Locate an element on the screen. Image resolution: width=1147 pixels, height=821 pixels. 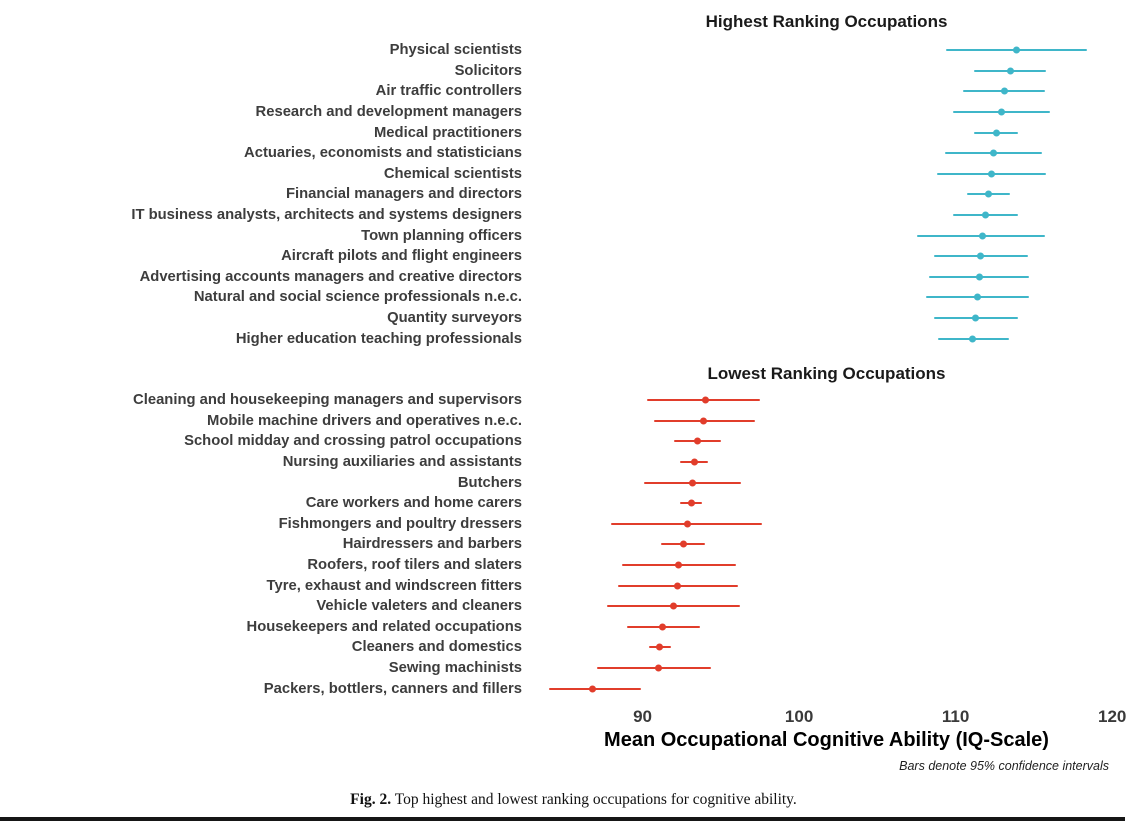
occupation-row: Fishmongers and poultry dressers is located at coordinates (573, 524).